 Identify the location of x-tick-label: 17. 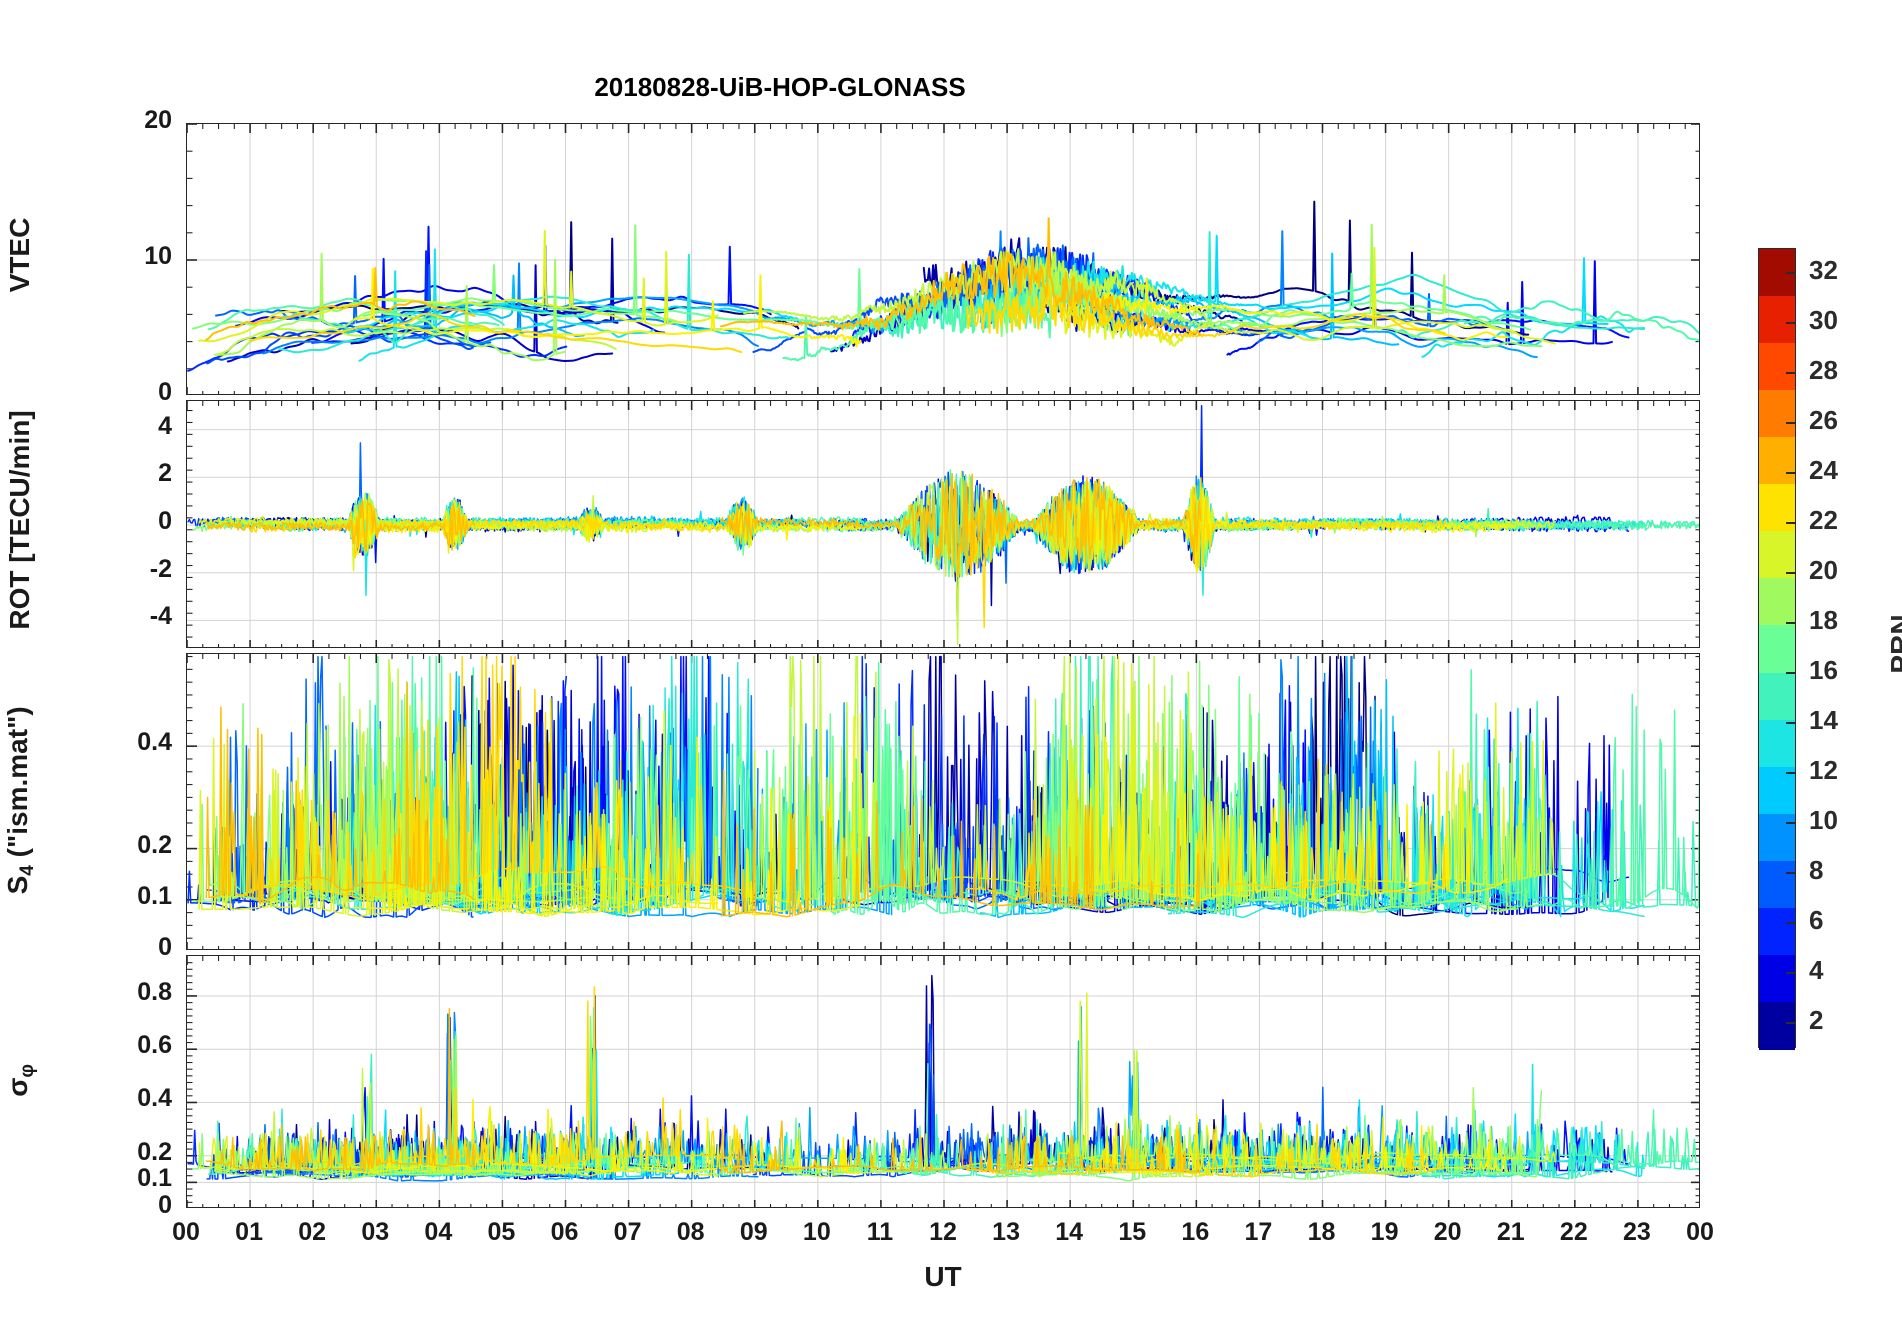
(1258, 1232).